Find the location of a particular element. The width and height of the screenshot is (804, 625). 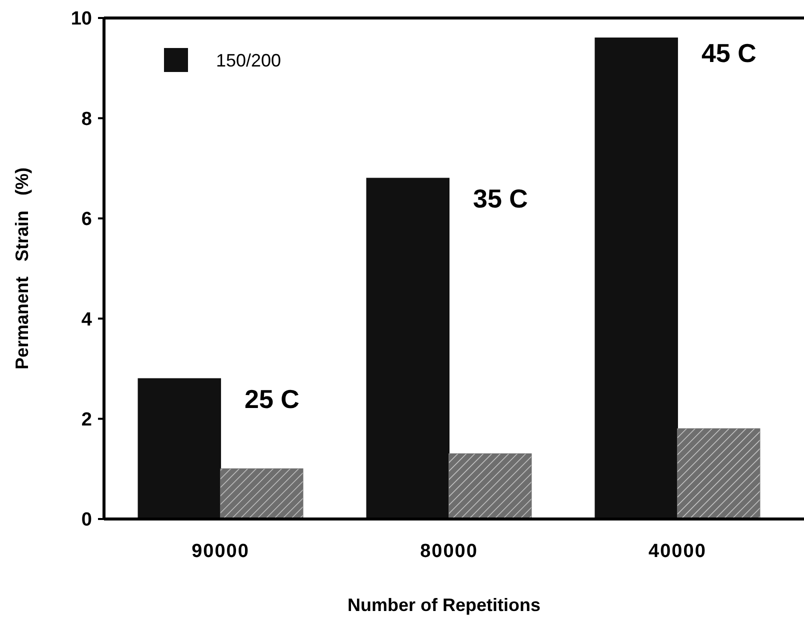

y-tick-label: 8 is located at coordinates (86, 119).